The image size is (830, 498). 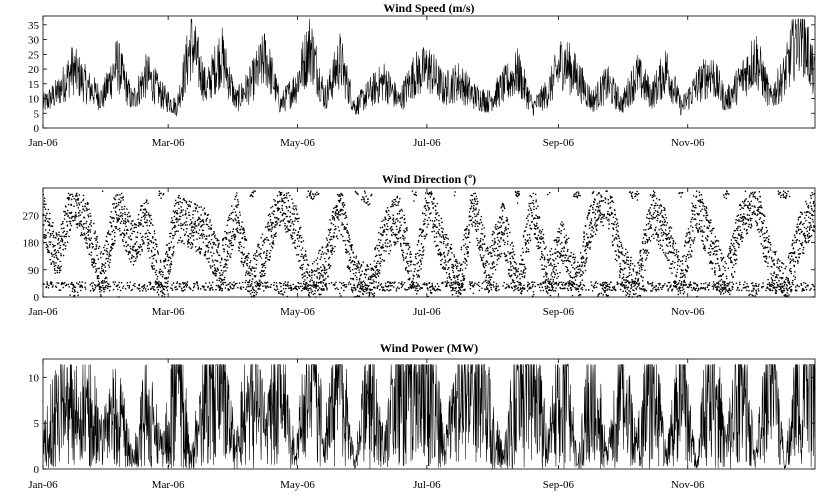 I want to click on y-tick-label: 5, so click(x=37, y=114).